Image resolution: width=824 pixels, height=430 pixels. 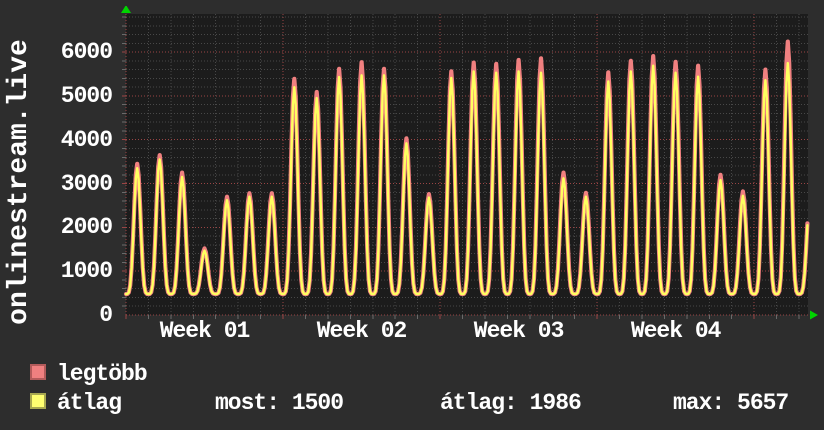 I want to click on stat-atlag: átlag: 1986, so click(x=511, y=403).